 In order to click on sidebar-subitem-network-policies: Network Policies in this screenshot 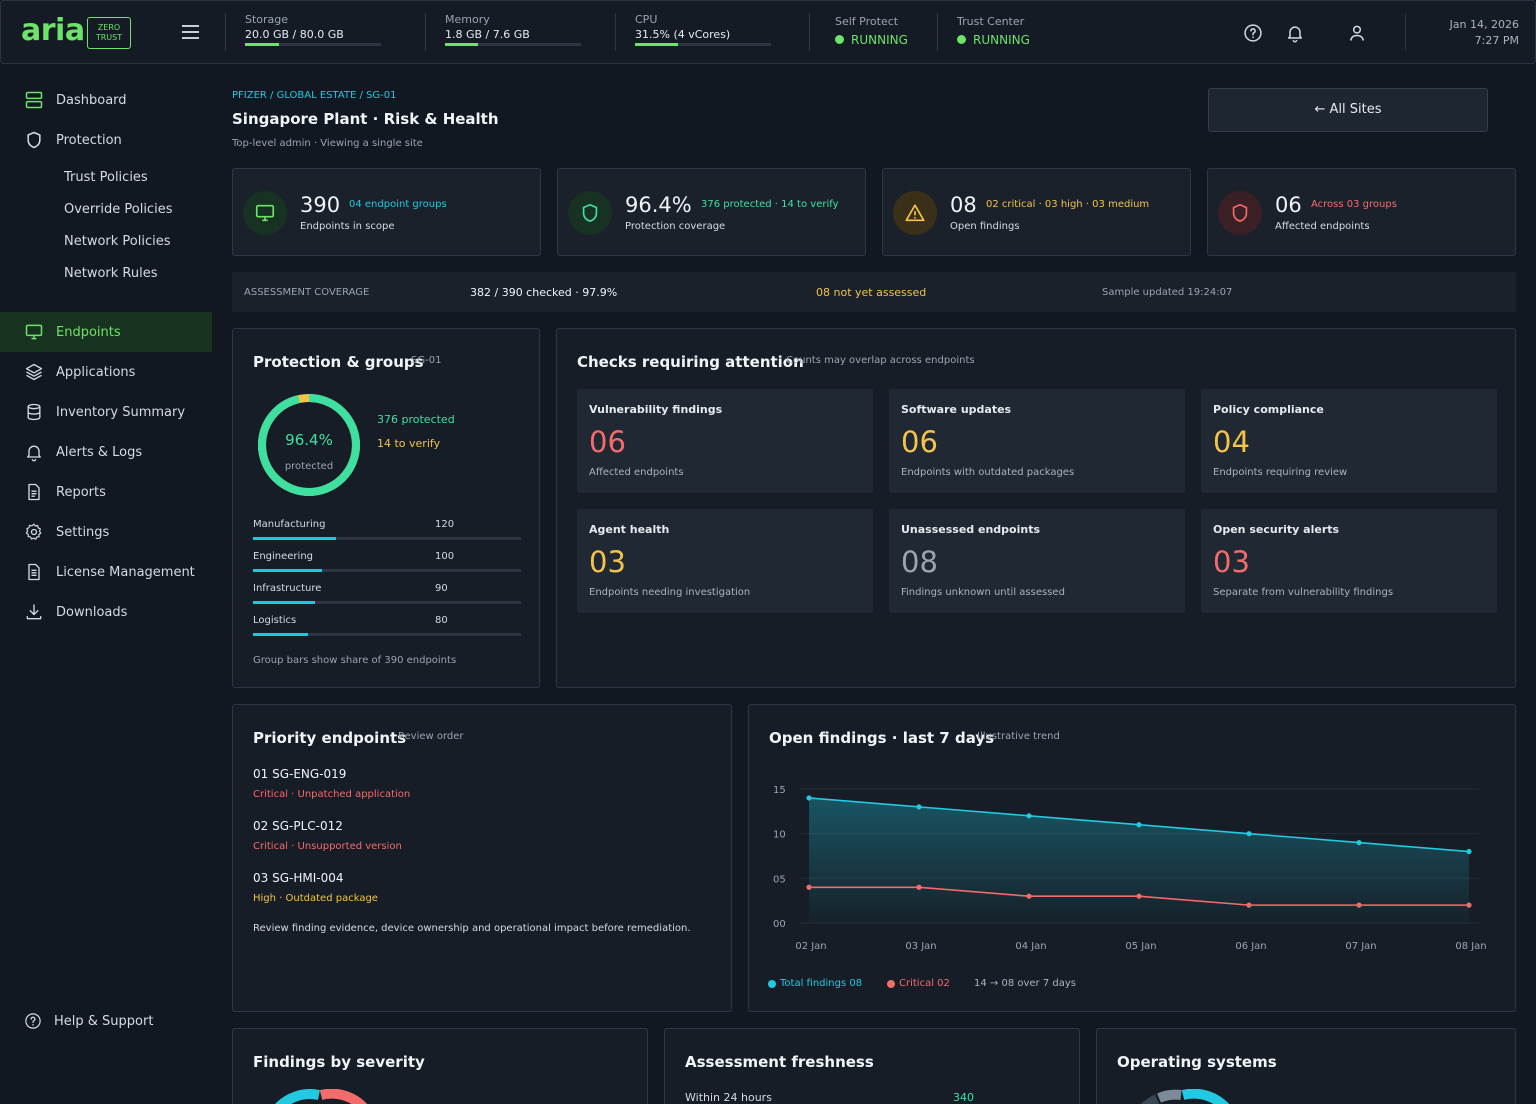, I will do `click(117, 241)`.